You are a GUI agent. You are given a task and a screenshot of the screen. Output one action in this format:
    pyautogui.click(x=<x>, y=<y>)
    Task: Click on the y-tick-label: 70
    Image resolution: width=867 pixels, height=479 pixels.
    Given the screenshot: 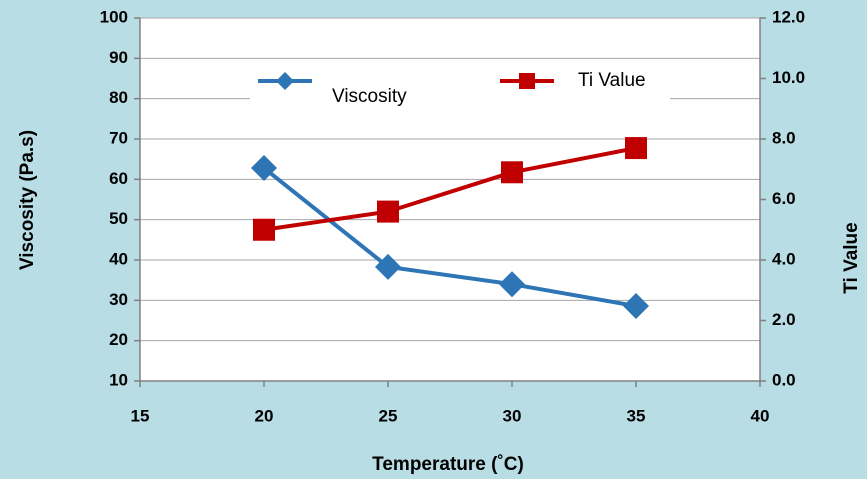 What is the action you would take?
    pyautogui.click(x=118, y=137)
    